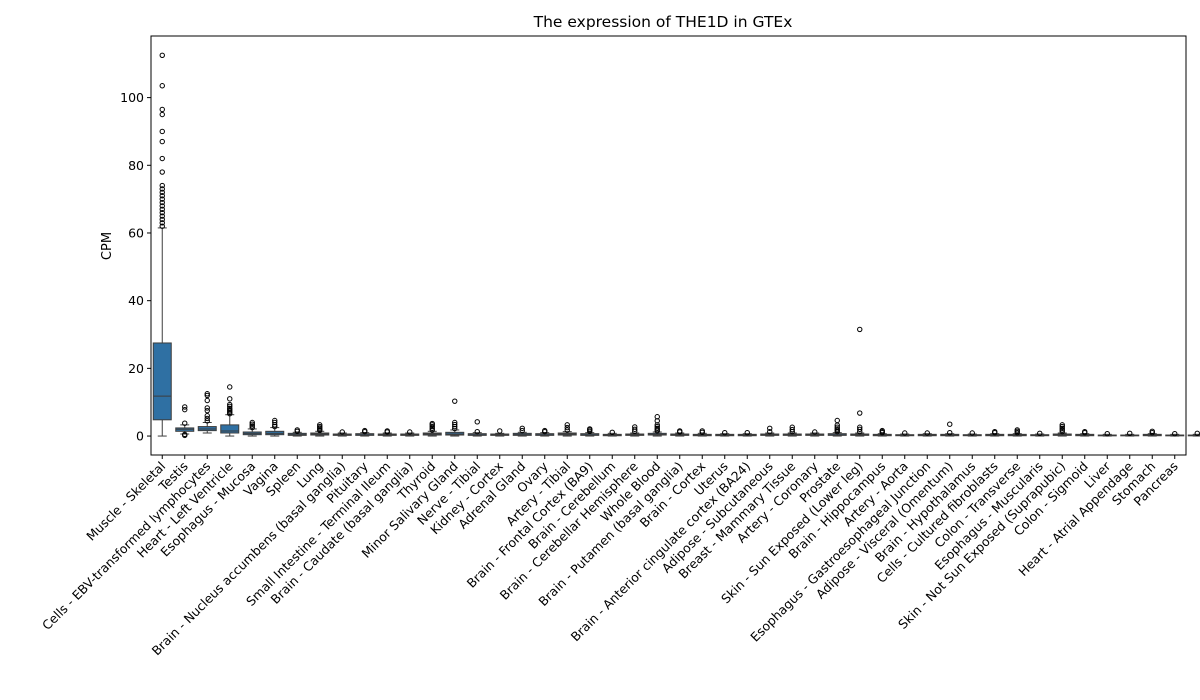  What do you see at coordinates (107, 246) in the screenshot?
I see `y-axis-label: CPM` at bounding box center [107, 246].